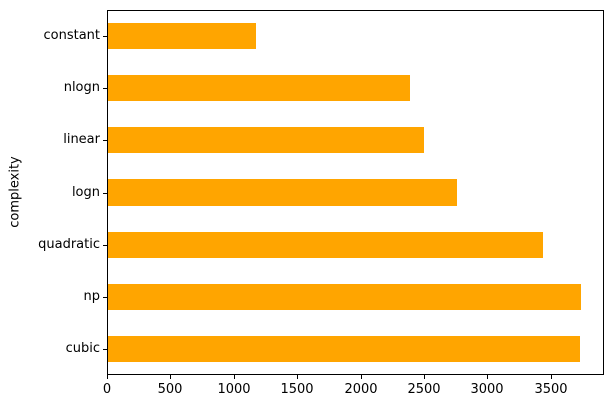 The width and height of the screenshot is (611, 413). What do you see at coordinates (282, 192) in the screenshot?
I see `bar-logn` at bounding box center [282, 192].